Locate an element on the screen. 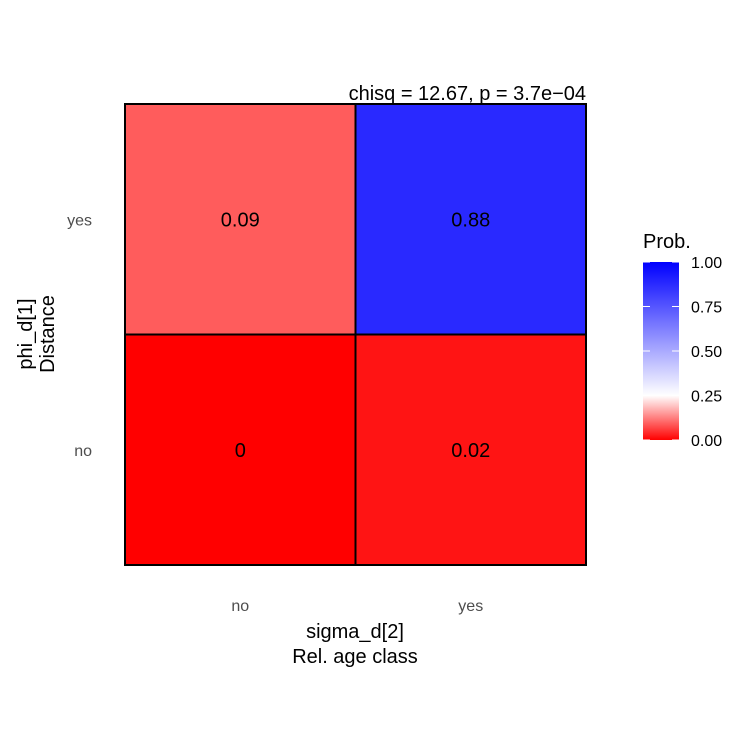 This screenshot has height=750, width=750. chisq-annotation: chisq = 12.67, p = 3.7e−04 is located at coordinates (467, 94).